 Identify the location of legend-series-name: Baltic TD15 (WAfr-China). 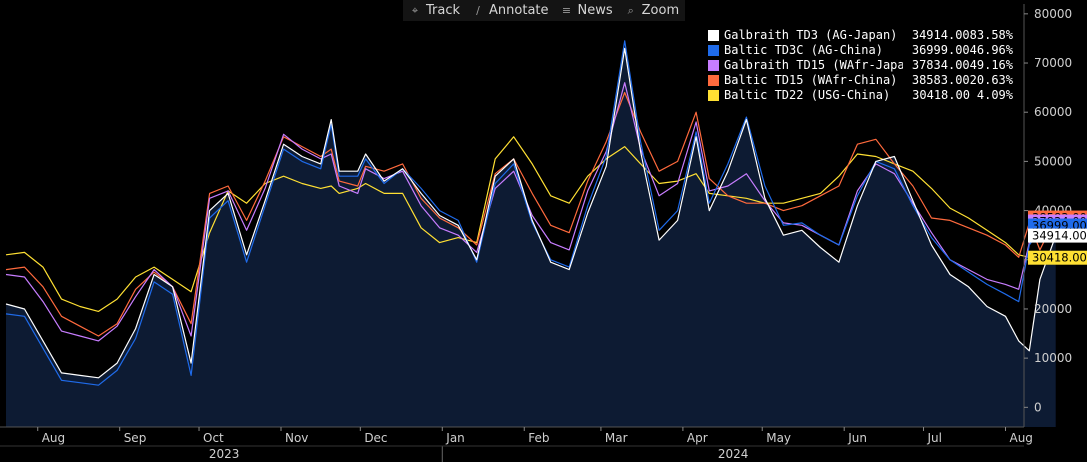
(811, 80).